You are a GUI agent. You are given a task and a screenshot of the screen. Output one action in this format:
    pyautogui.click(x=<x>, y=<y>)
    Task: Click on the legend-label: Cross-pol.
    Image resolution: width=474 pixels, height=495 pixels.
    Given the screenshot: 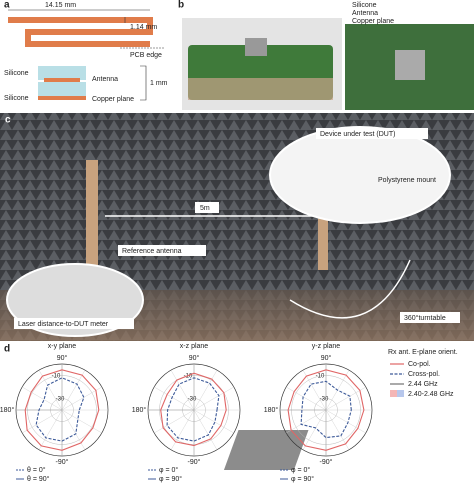 What is the action you would take?
    pyautogui.click(x=424, y=374)
    